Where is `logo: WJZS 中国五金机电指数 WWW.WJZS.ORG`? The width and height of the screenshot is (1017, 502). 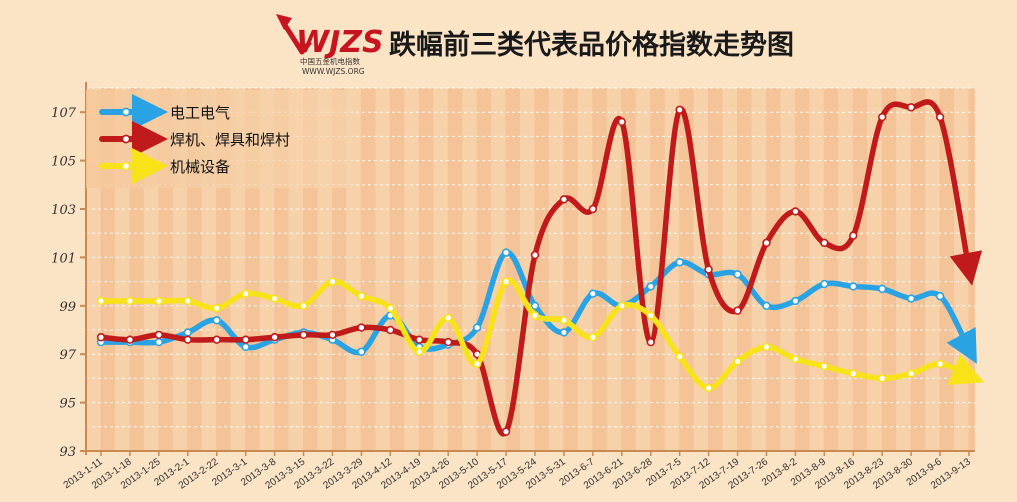
logo: WJZS 中国五金机电指数 WWW.WJZS.ORG is located at coordinates (330, 45).